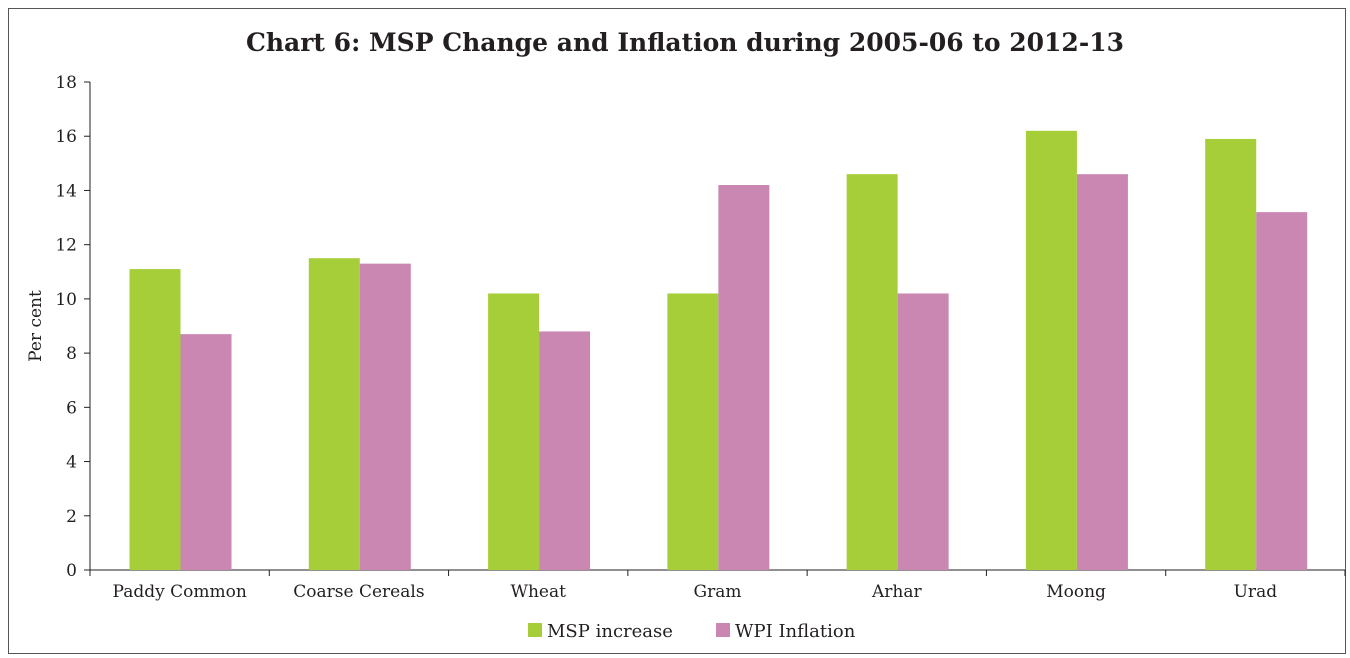 This screenshot has width=1350, height=658. Describe the element at coordinates (66, 300) in the screenshot. I see `y-tick-label: 10` at that location.